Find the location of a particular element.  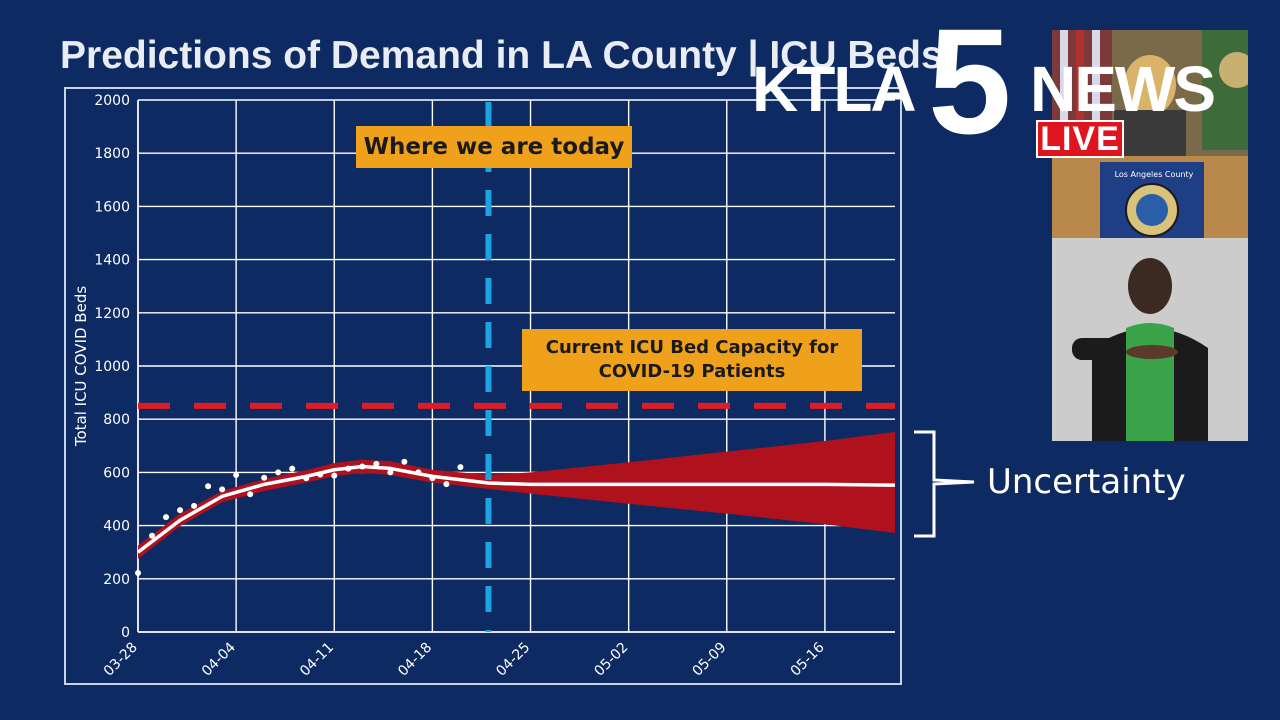

annotation-today: Where we are today is located at coordinates (494, 147).